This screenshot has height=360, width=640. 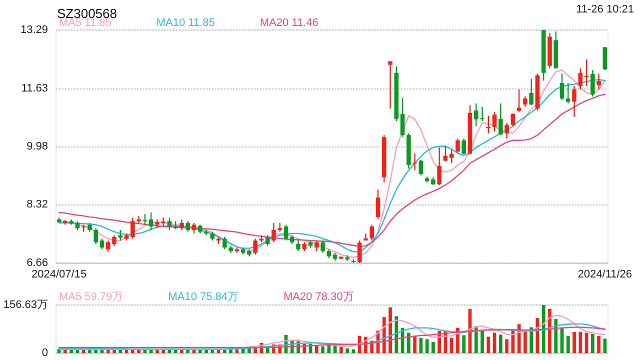 I want to click on y-tick-label: 13.29, so click(x=34, y=30).